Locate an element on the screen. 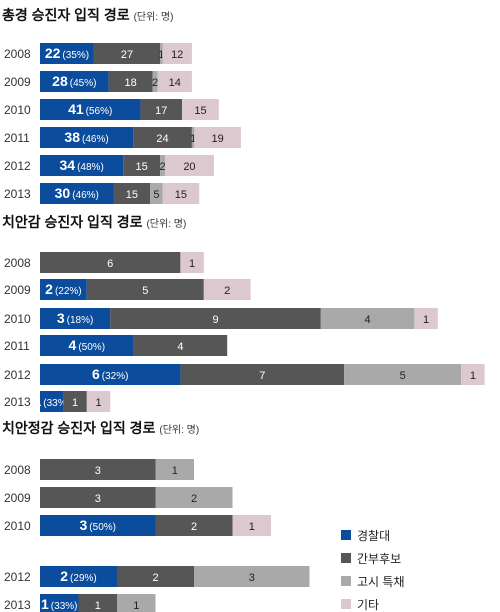 Image resolution: width=500 pixels, height=612 pixels. legend-swatch-cadet is located at coordinates (346, 558).